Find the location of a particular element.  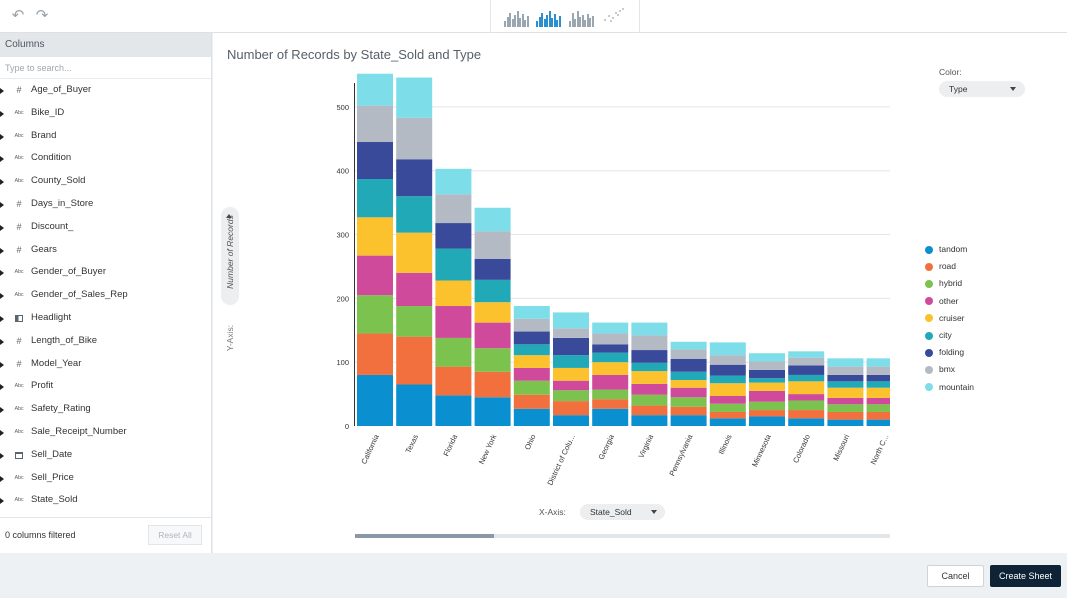

column-item: # Model_Year is located at coordinates (105, 364).